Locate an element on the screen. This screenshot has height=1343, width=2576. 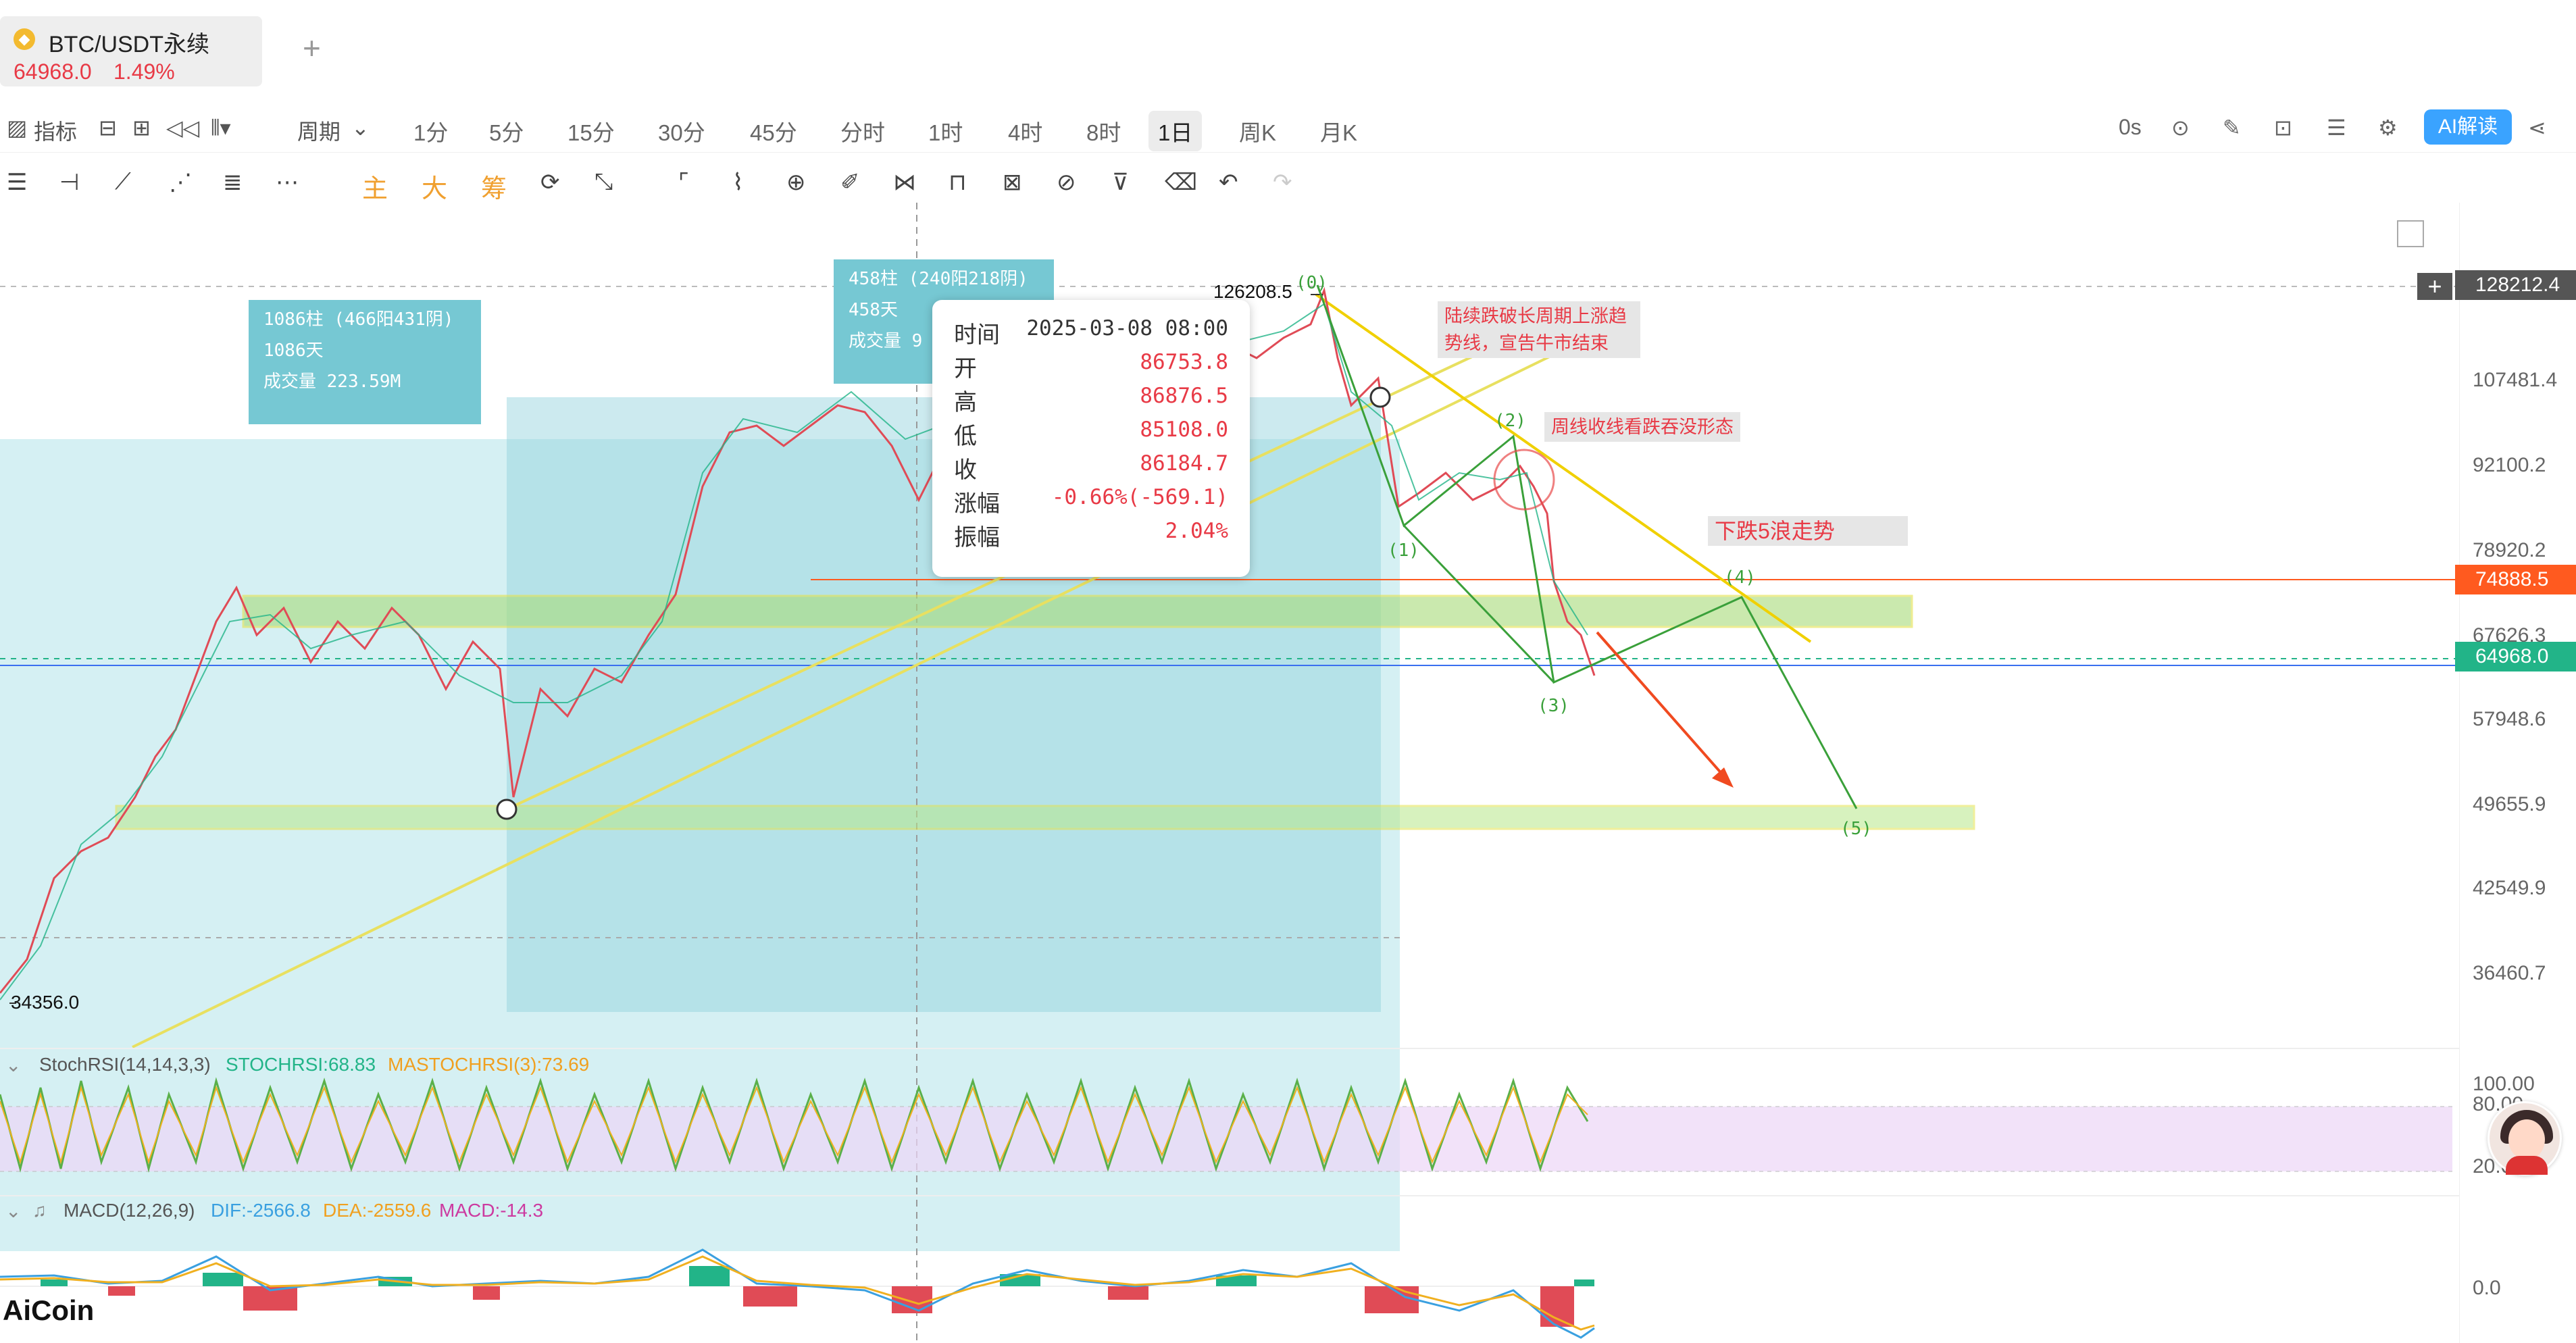
large-order-button: 大 is located at coordinates (435, 189).